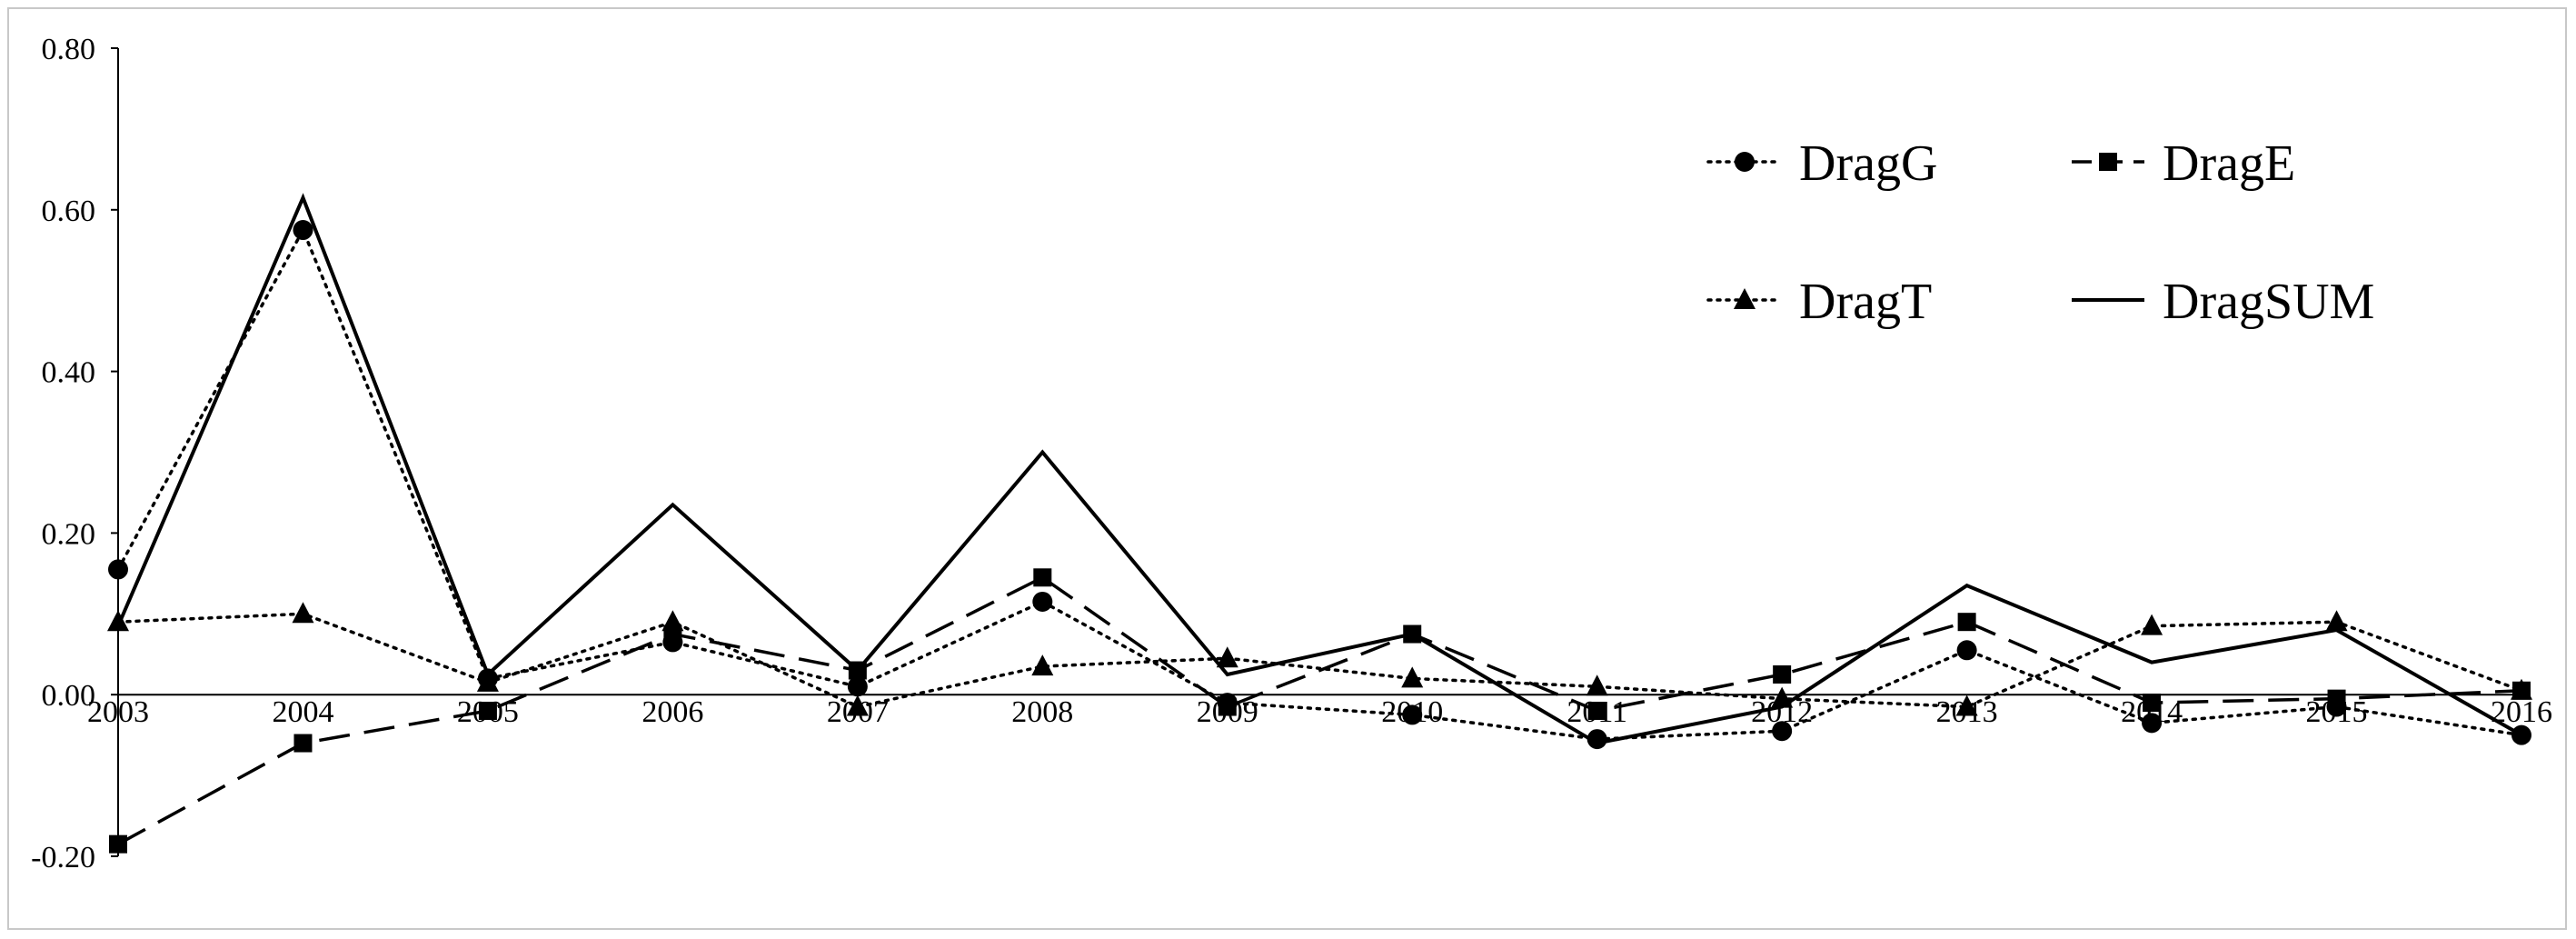 The width and height of the screenshot is (2576, 939). What do you see at coordinates (63, 857) in the screenshot?
I see `y-tick-label: -0.20` at bounding box center [63, 857].